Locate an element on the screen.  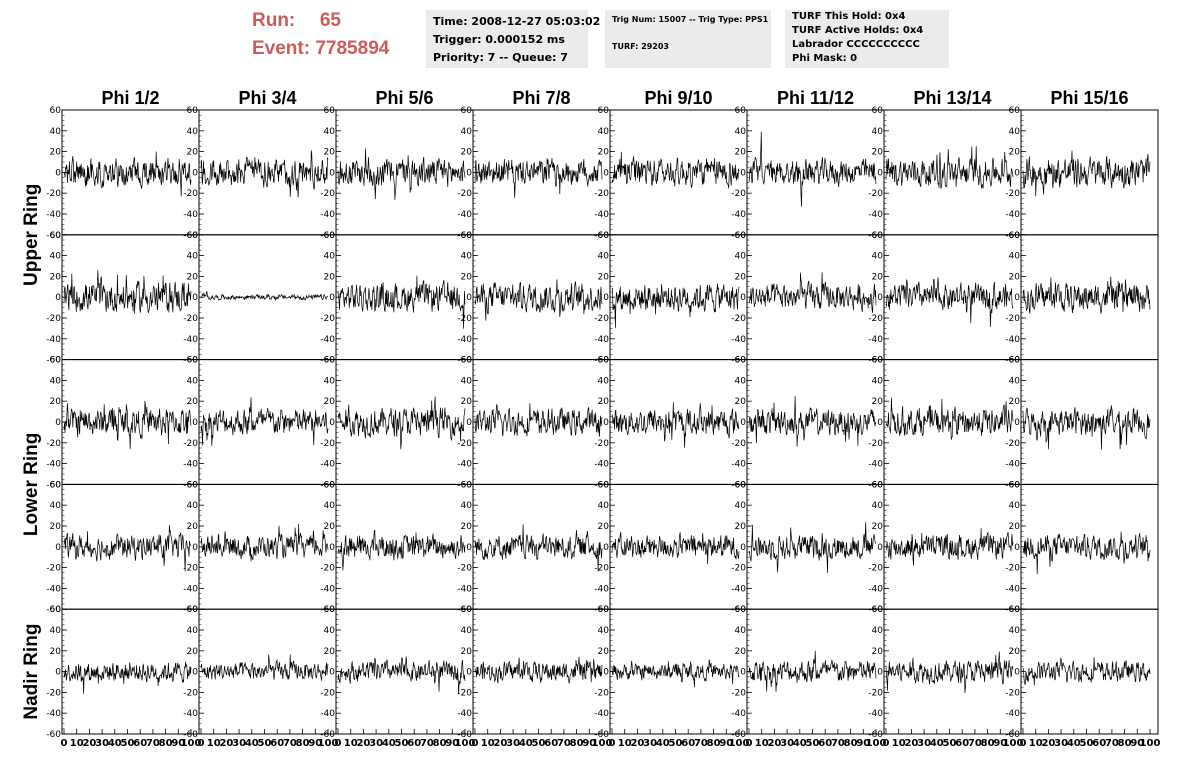
time-line: Time: 2008-12-27 05:03:02 is located at coordinates (517, 21).